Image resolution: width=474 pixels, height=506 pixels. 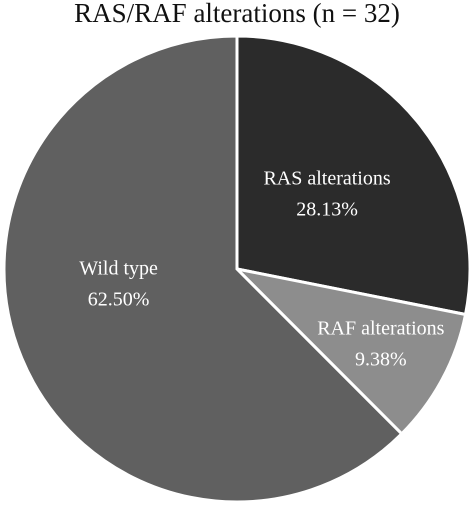 What do you see at coordinates (237, 14) in the screenshot?
I see `chart-title: RAS/RAF alterations (n = 32)` at bounding box center [237, 14].